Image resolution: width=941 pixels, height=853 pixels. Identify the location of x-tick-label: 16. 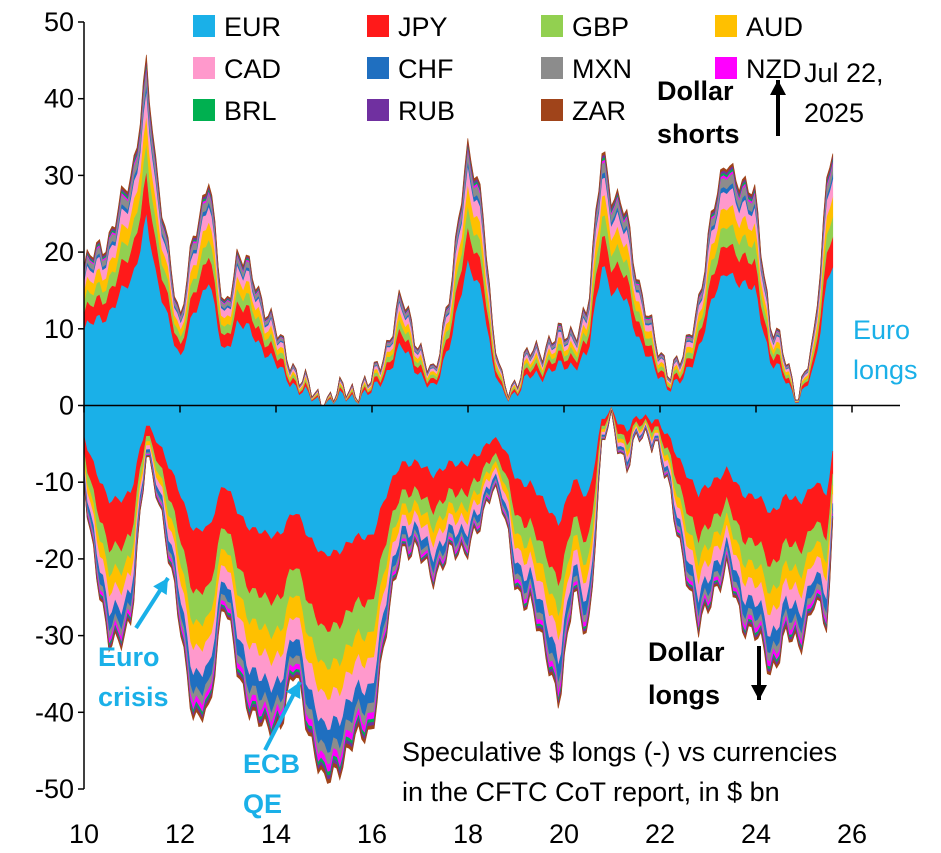
(372, 834).